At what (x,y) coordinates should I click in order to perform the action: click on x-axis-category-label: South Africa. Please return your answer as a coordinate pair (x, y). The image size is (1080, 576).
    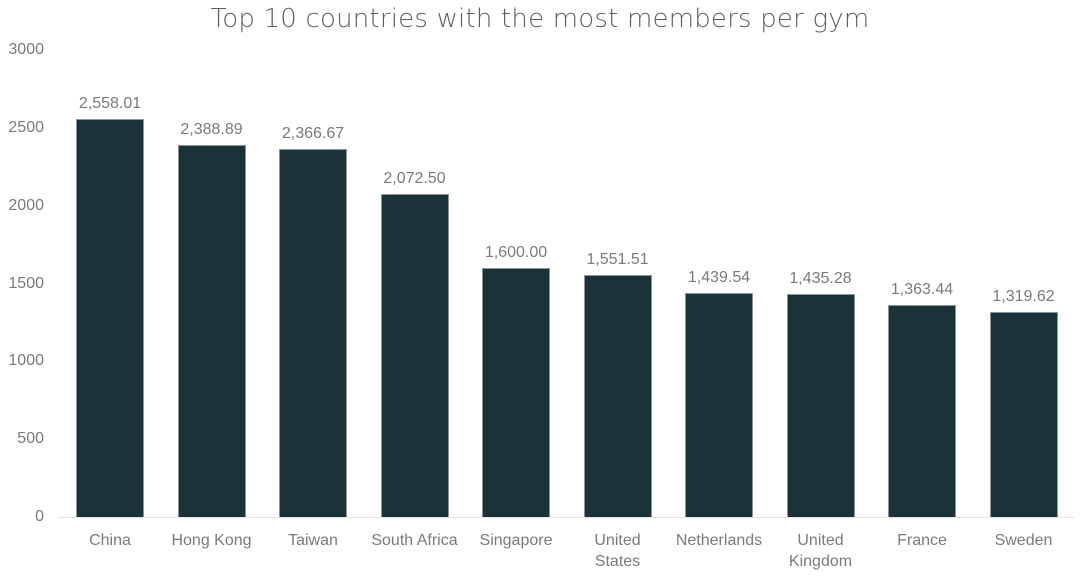
    Looking at the image, I should click on (415, 540).